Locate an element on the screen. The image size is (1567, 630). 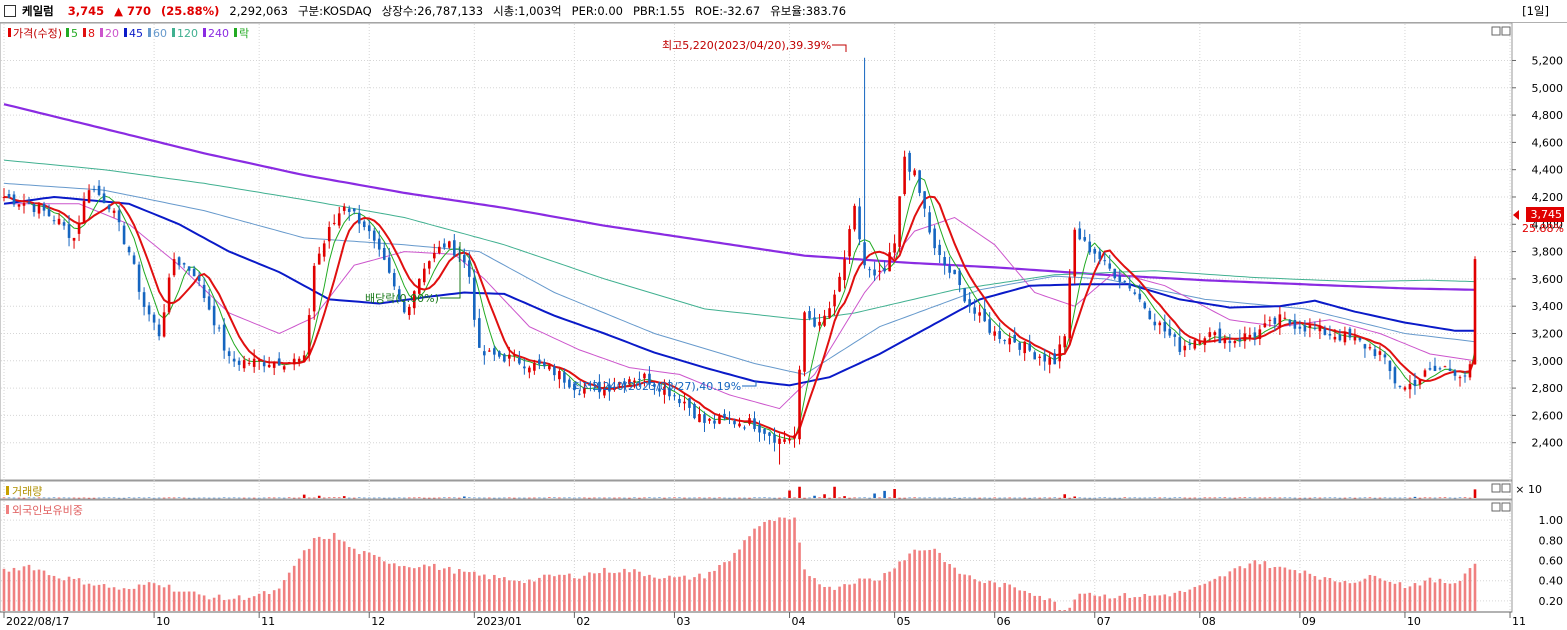
y-tick-label: 4,400 is located at coordinates (1548, 170).